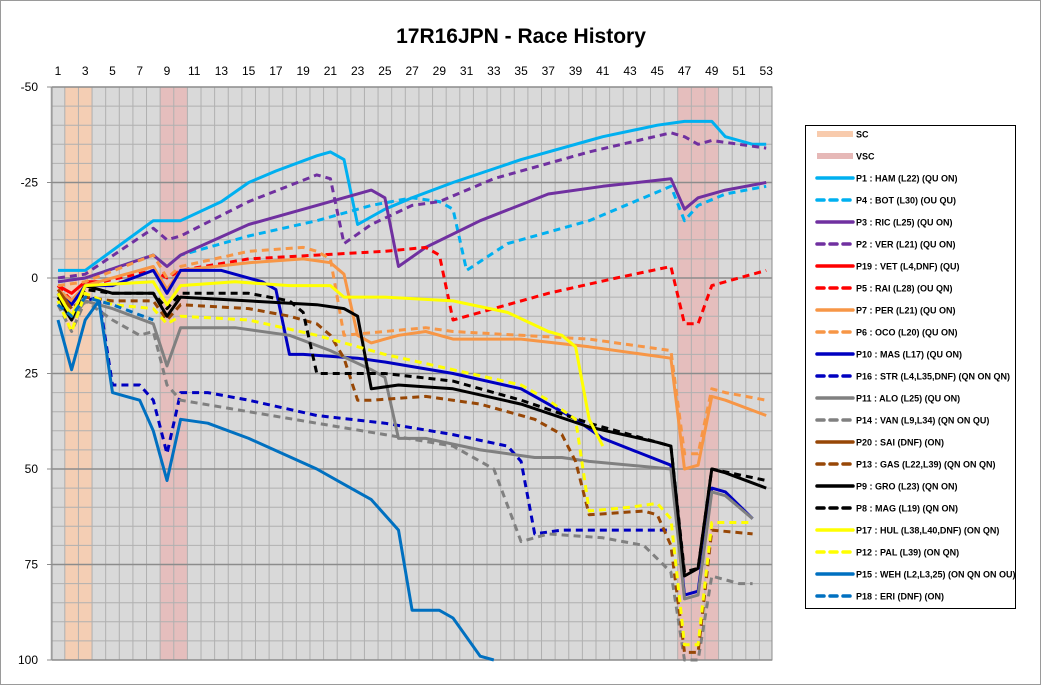 Image resolution: width=1041 pixels, height=685 pixels. I want to click on series-line-bot, so click(412, 234).